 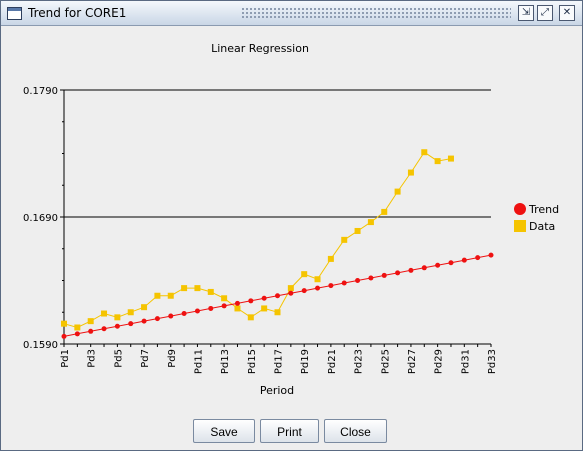 I want to click on x-axis-label: Period, so click(x=277, y=390).